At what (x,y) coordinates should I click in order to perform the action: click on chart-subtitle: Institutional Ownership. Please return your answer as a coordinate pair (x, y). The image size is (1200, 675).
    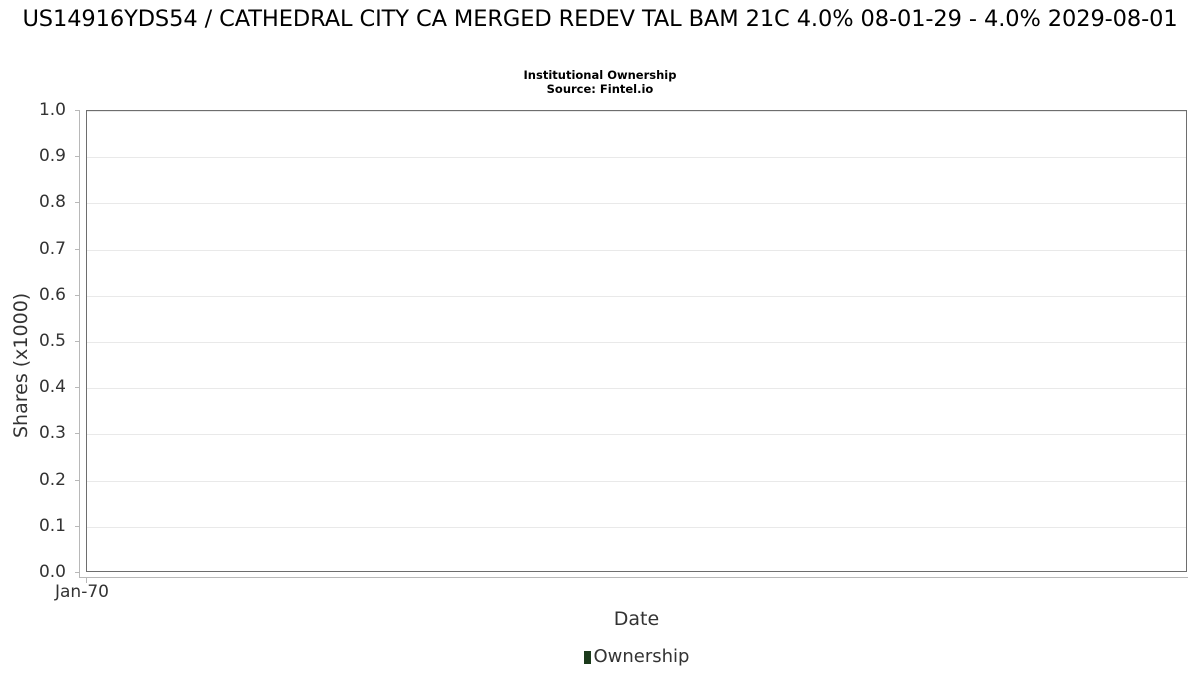
    Looking at the image, I should click on (600, 75).